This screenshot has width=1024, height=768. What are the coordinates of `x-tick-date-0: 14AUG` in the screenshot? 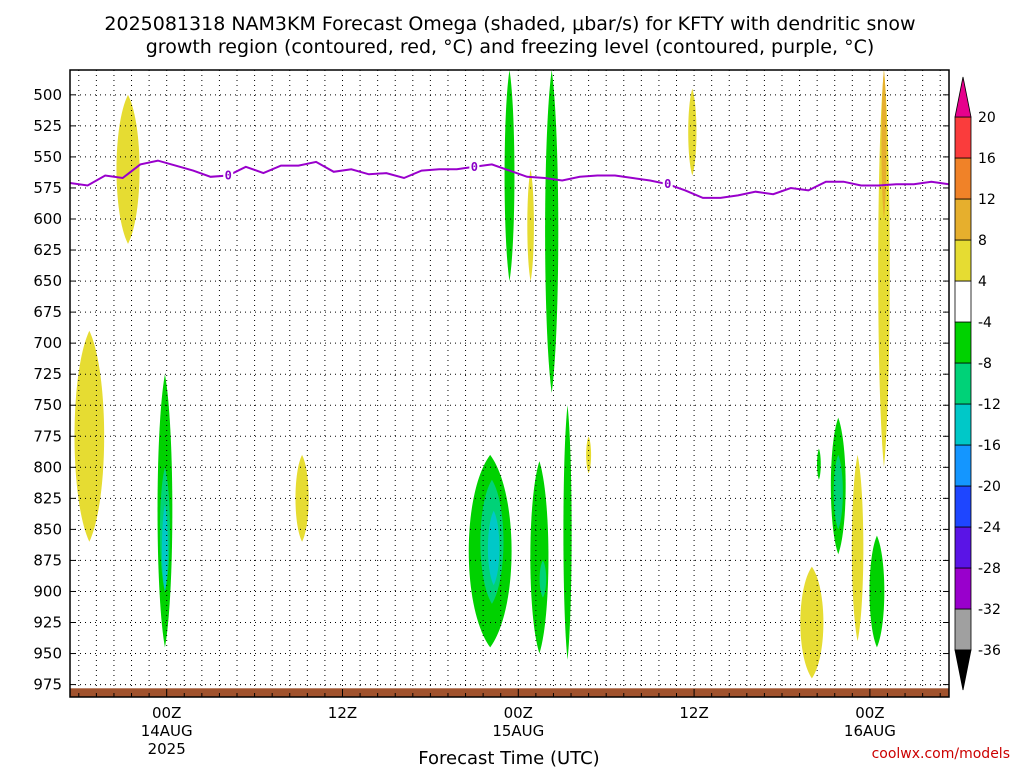 It's located at (167, 731).